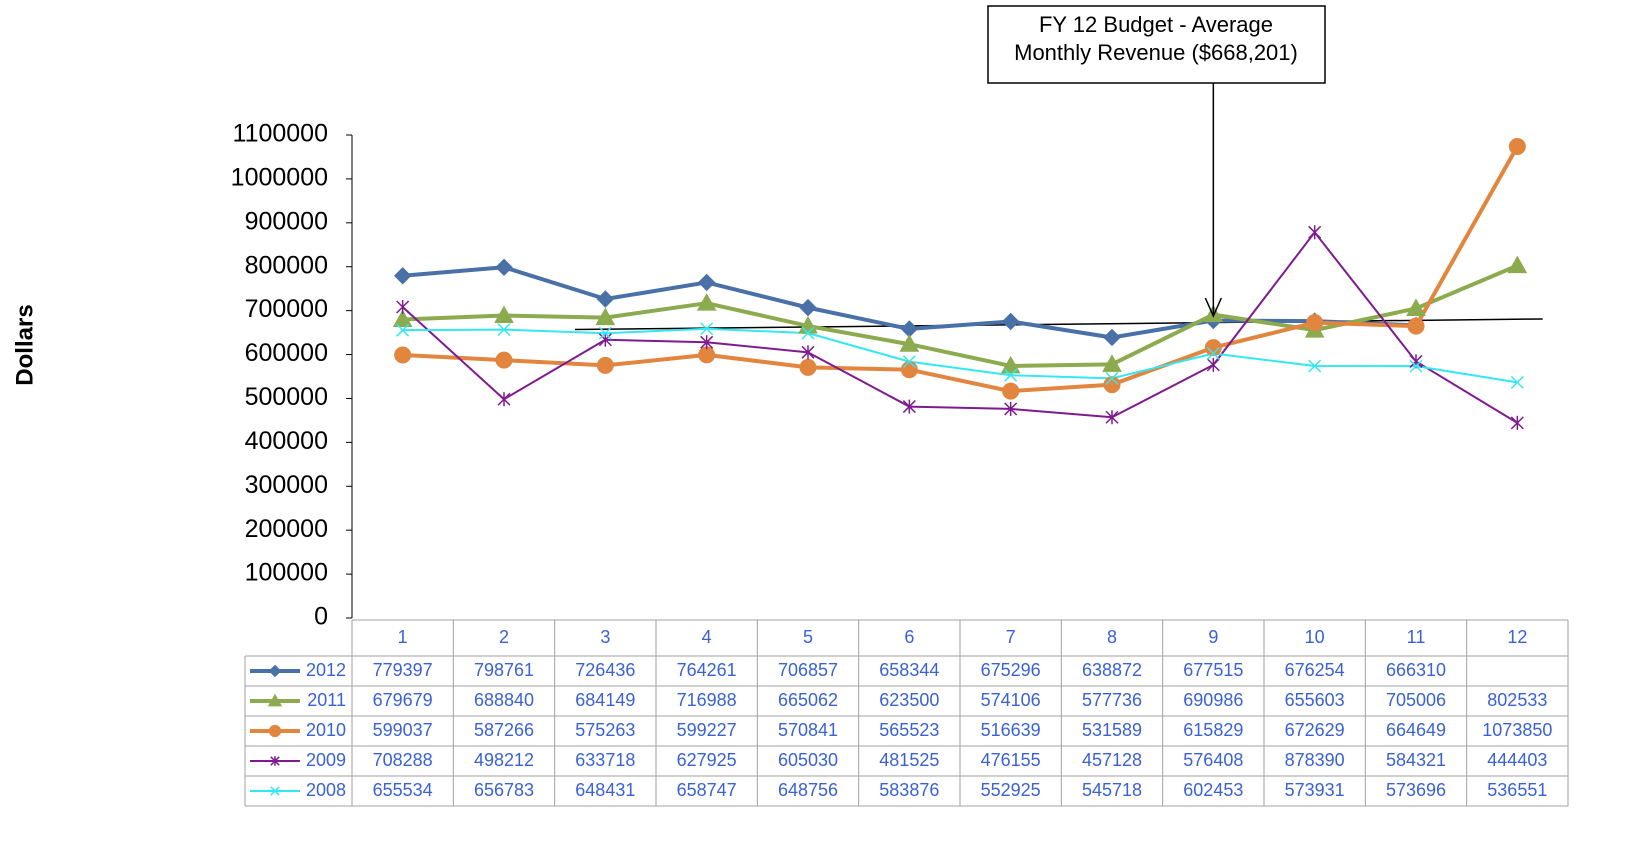 Image resolution: width=1634 pixels, height=841 pixels. Describe the element at coordinates (707, 760) in the screenshot. I see `table-cell: 627925` at that location.